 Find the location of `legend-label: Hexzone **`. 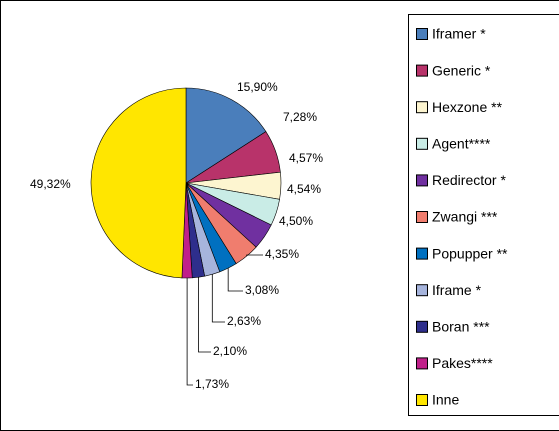

legend-label: Hexzone ** is located at coordinates (467, 107).